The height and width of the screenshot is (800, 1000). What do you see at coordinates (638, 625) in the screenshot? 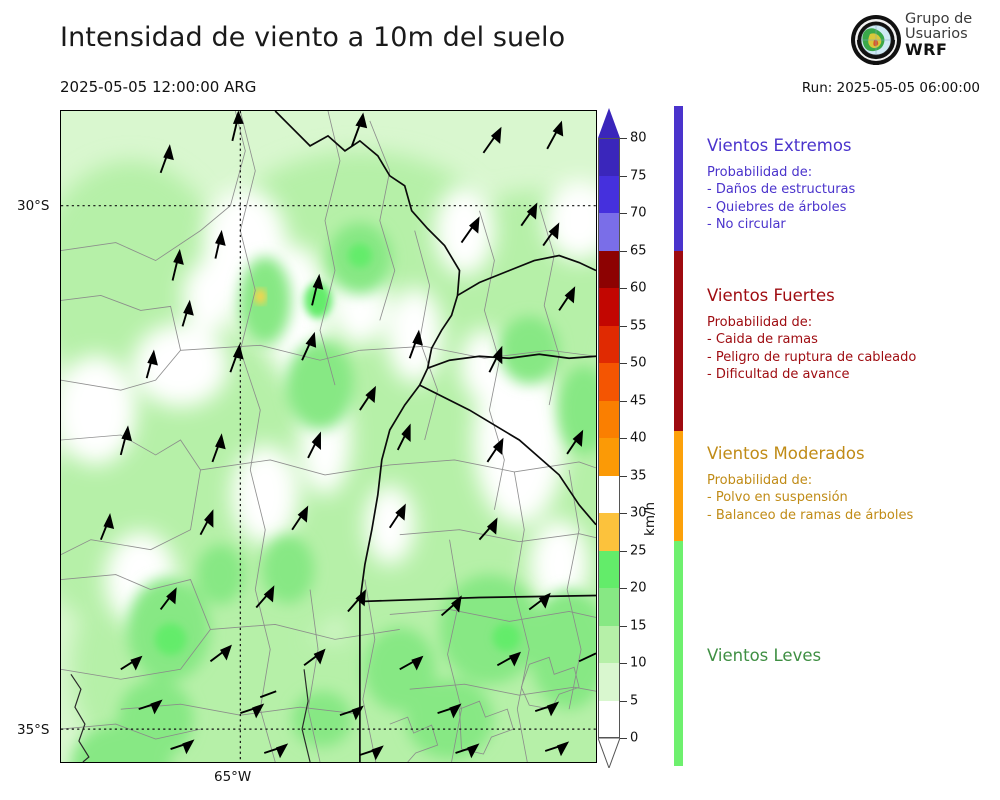
I see `colorbar-tick-label: 15` at bounding box center [638, 625].